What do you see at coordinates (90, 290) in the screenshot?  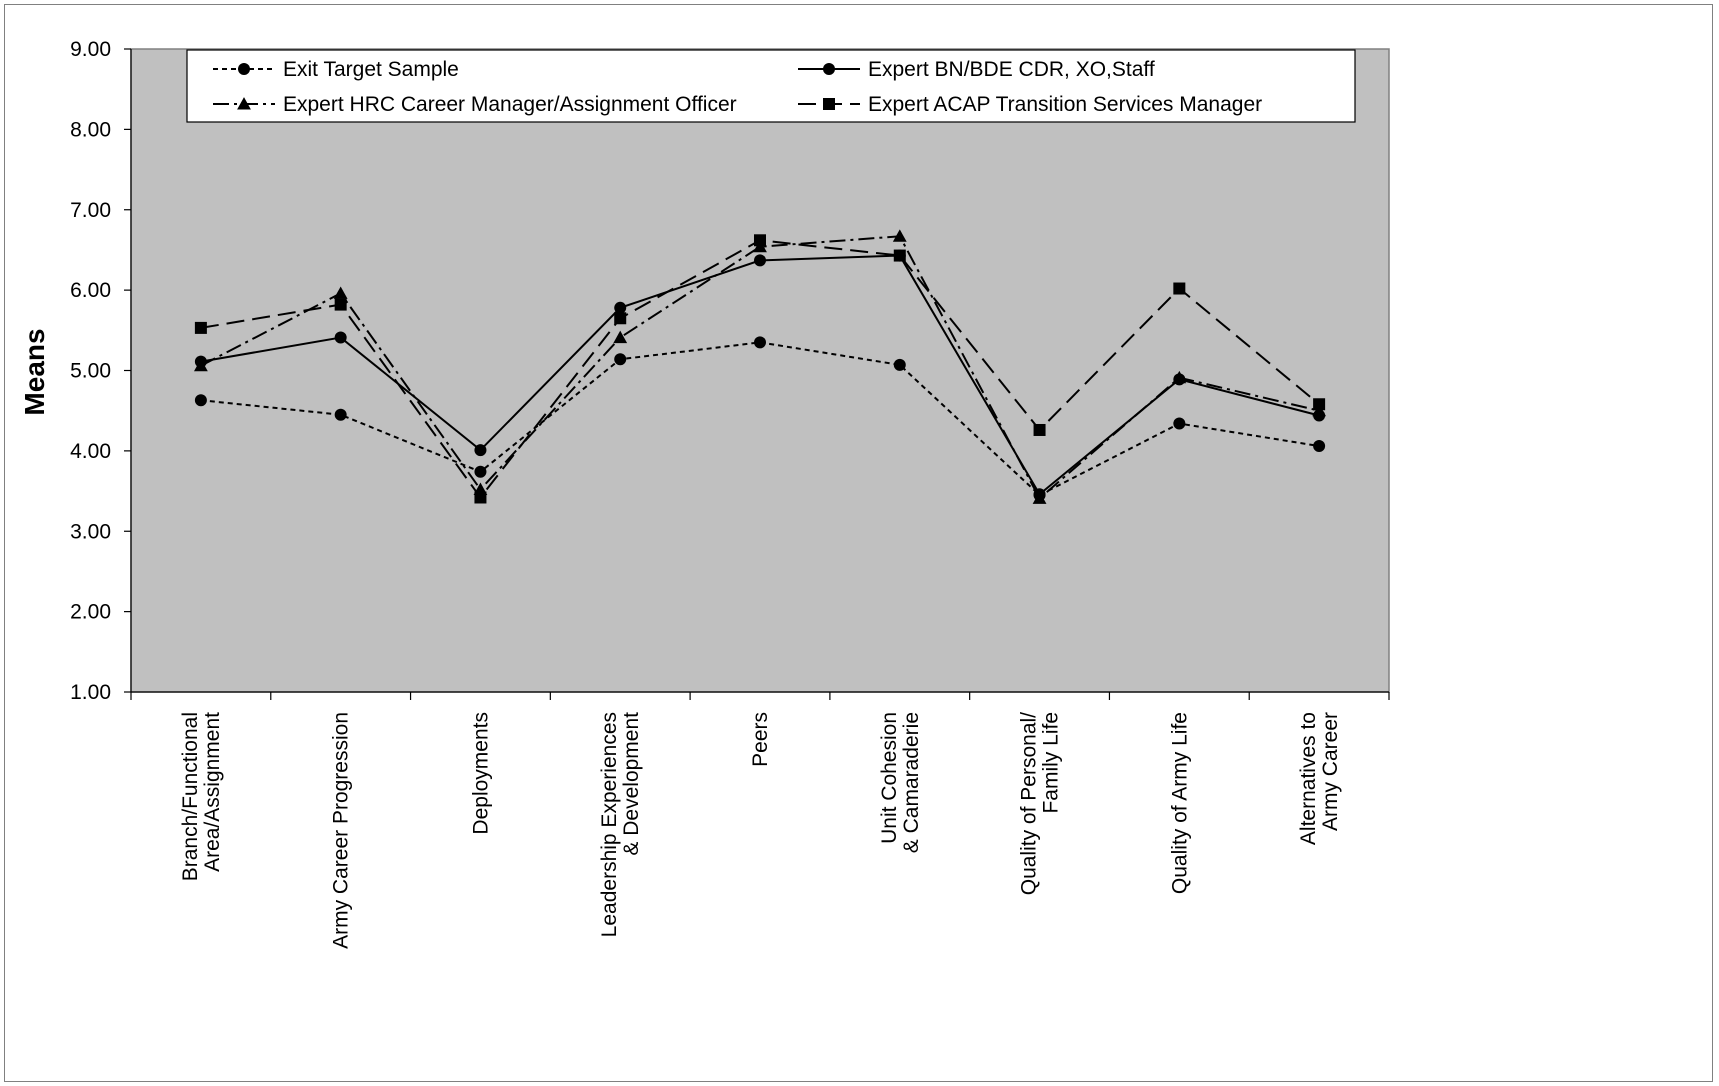 I see `y-tick-label: 6.00` at bounding box center [90, 290].